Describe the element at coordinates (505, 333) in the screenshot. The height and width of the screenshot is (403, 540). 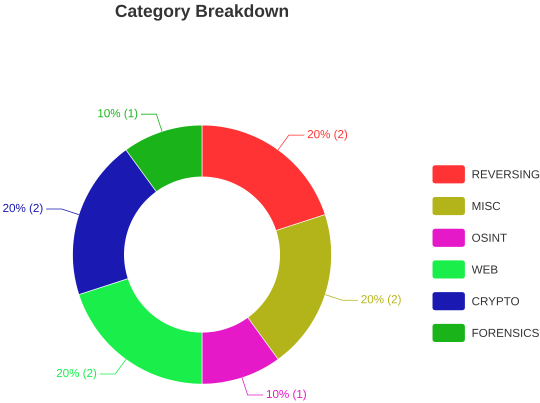
I see `legend-label: FORENSICS` at that location.